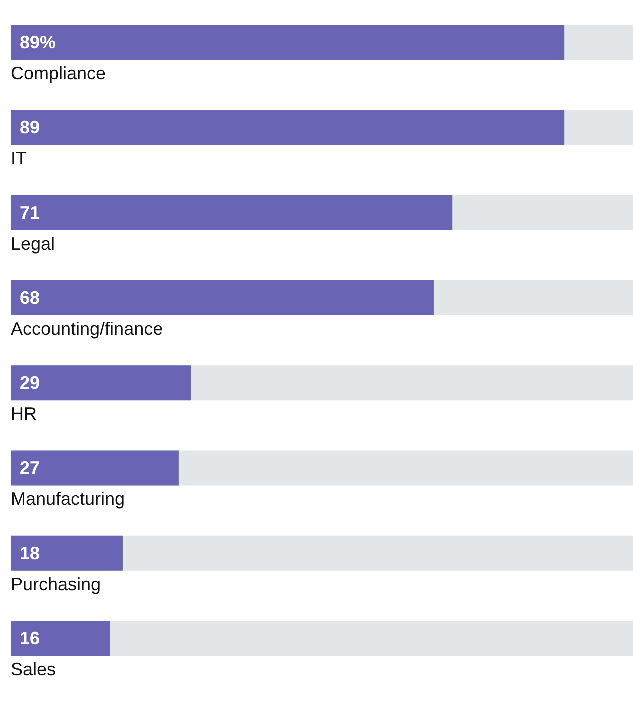 The width and height of the screenshot is (633, 701). What do you see at coordinates (68, 499) in the screenshot?
I see `y-tick-label: Manufacturing` at bounding box center [68, 499].